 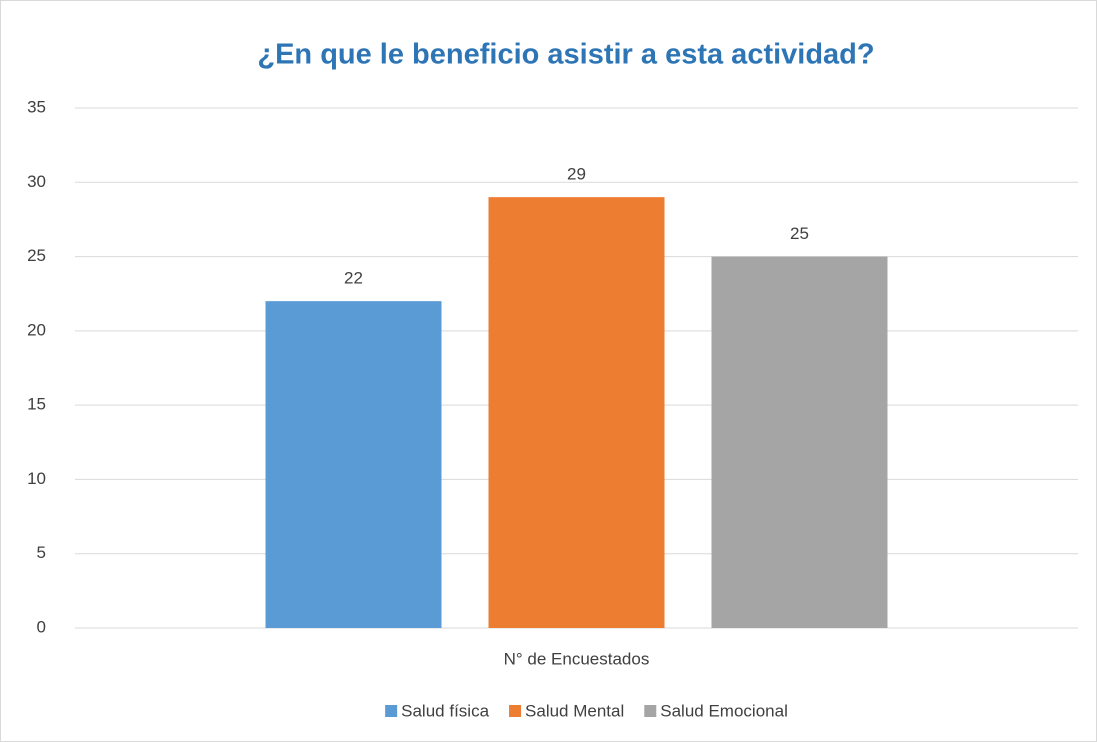 I want to click on y-tick-label: 0, so click(x=41, y=626).